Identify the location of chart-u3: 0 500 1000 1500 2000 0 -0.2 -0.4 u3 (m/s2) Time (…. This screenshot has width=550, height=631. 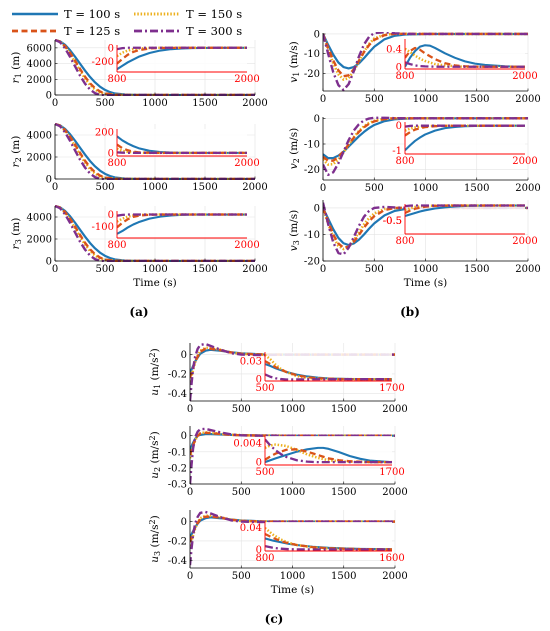
(278, 553).